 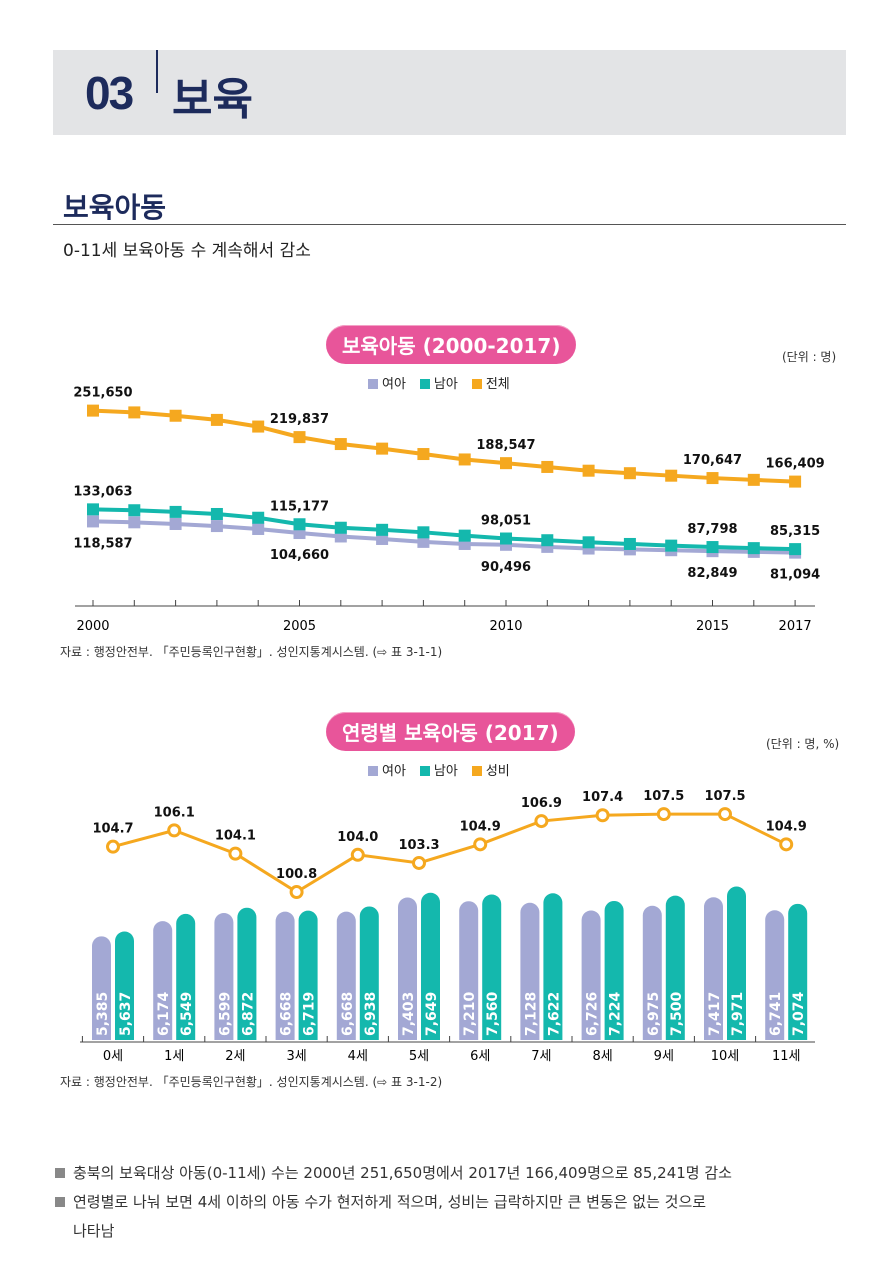 What do you see at coordinates (725, 1056) in the screenshot?
I see `x-tick-label: 10세` at bounding box center [725, 1056].